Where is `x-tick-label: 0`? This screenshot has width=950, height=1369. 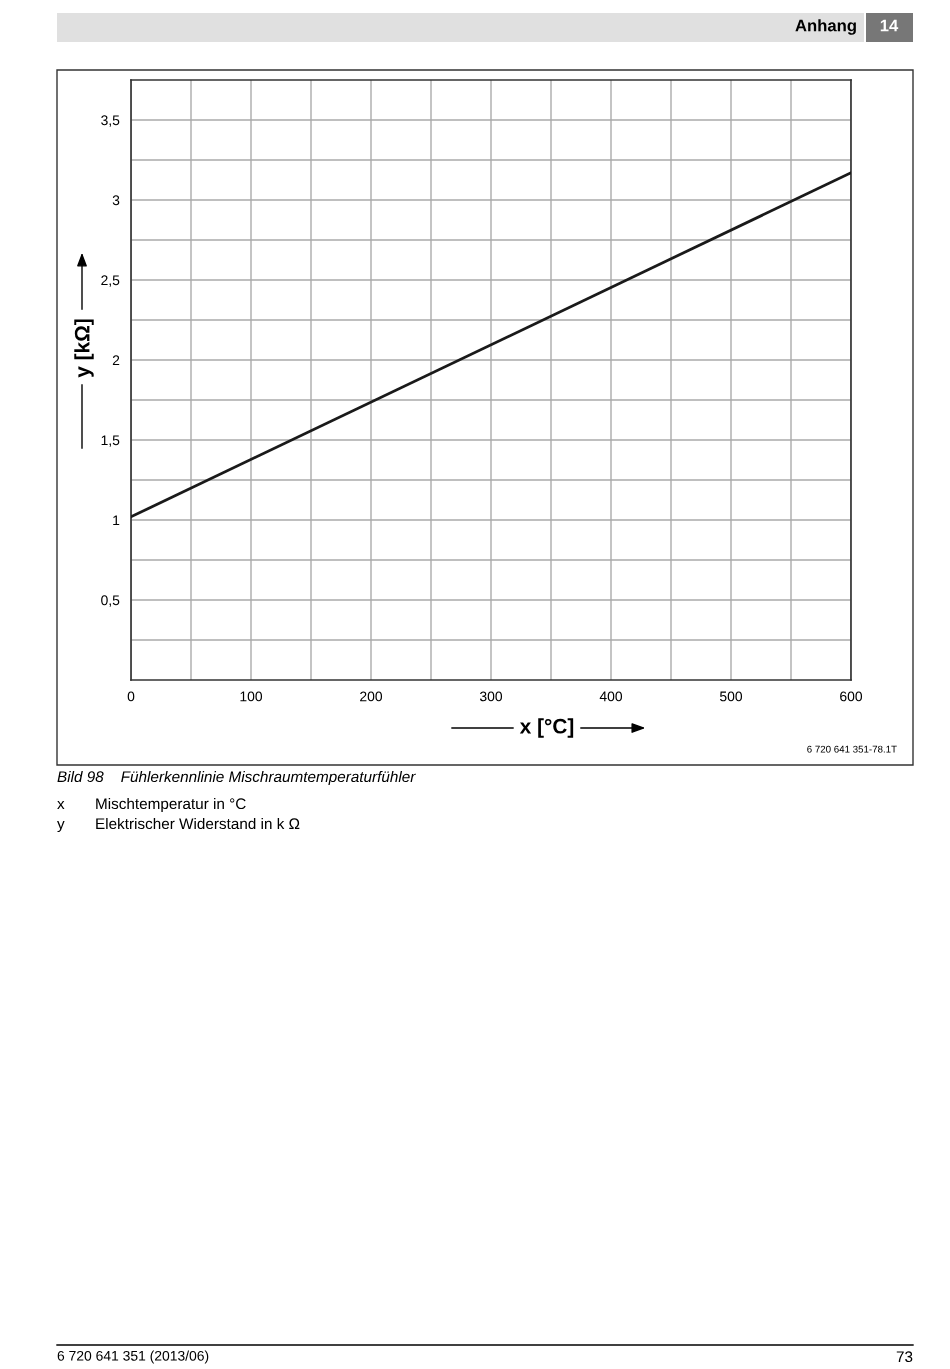
x-tick-label: 0 is located at coordinates (131, 696).